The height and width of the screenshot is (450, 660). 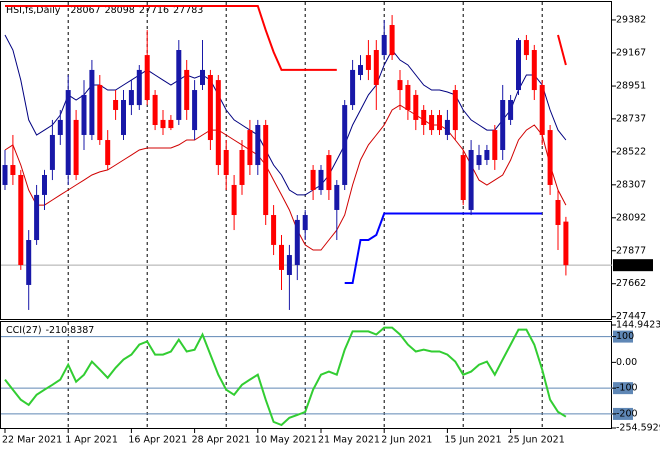 What do you see at coordinates (631, 283) in the screenshot?
I see `y-tick-label: 27662` at bounding box center [631, 283].